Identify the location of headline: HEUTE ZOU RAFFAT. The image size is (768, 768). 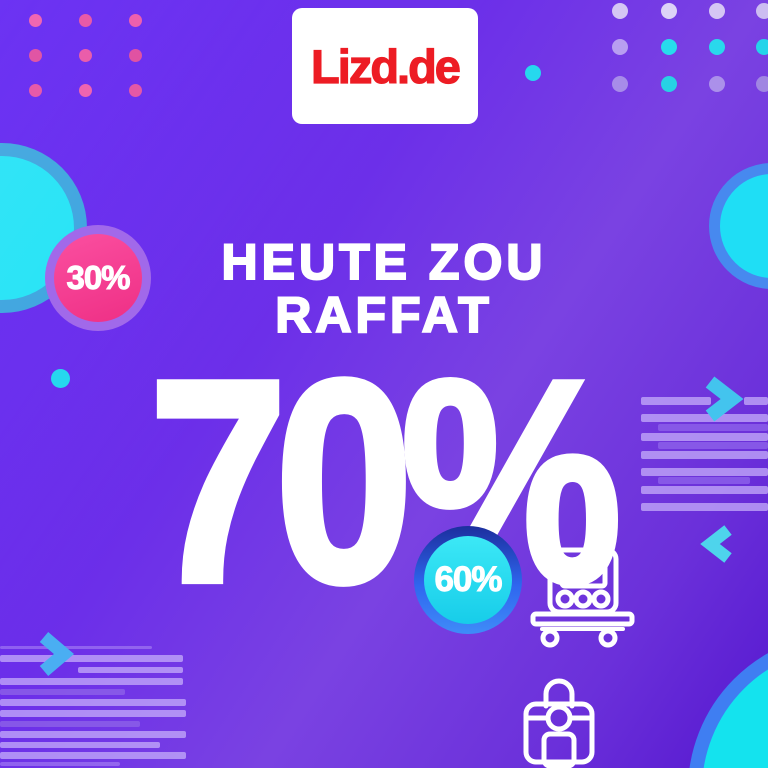
(384, 288).